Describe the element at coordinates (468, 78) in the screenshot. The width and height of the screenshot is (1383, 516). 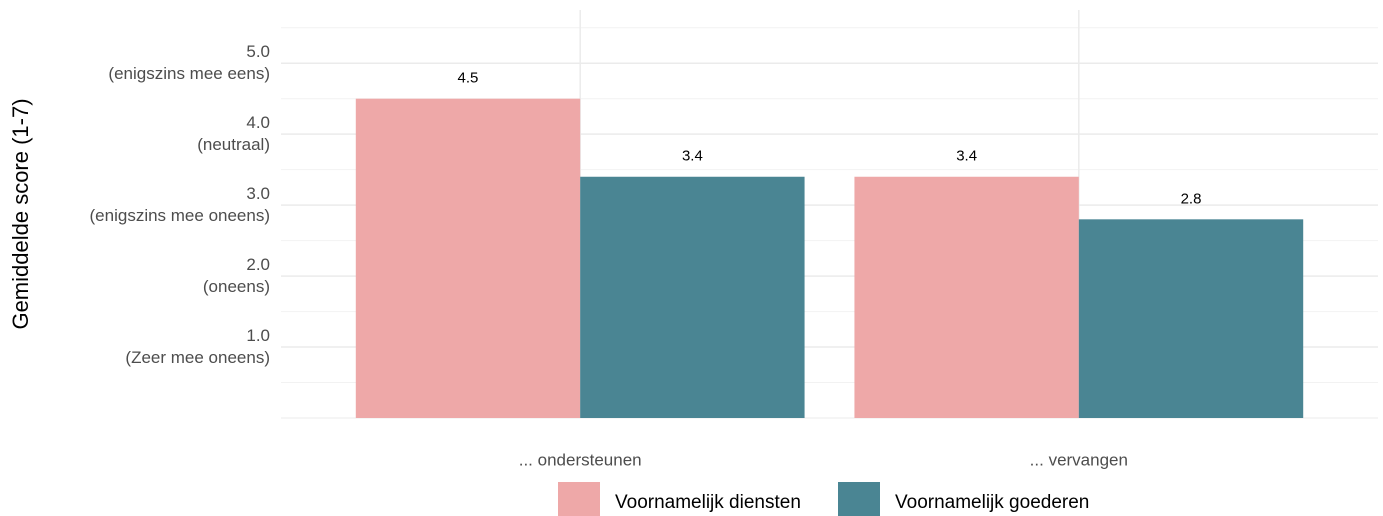
I see `value-label: 4.5` at that location.